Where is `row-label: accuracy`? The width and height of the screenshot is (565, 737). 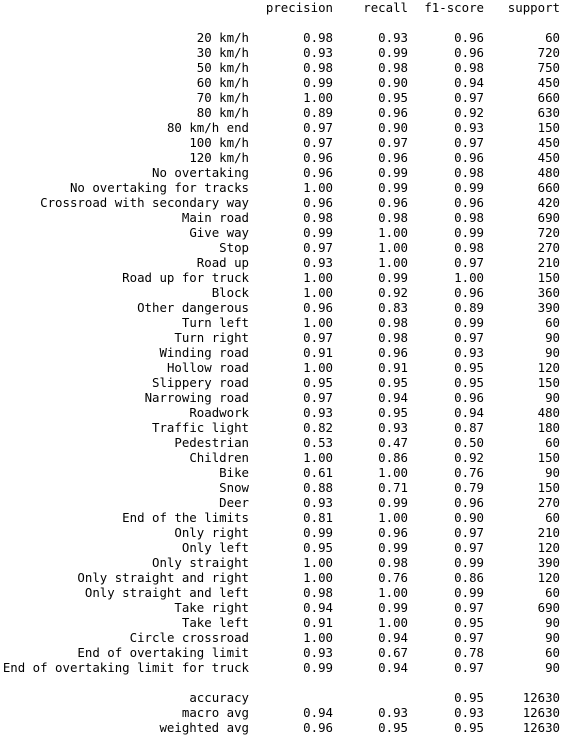
row-label: accuracy is located at coordinates (219, 697).